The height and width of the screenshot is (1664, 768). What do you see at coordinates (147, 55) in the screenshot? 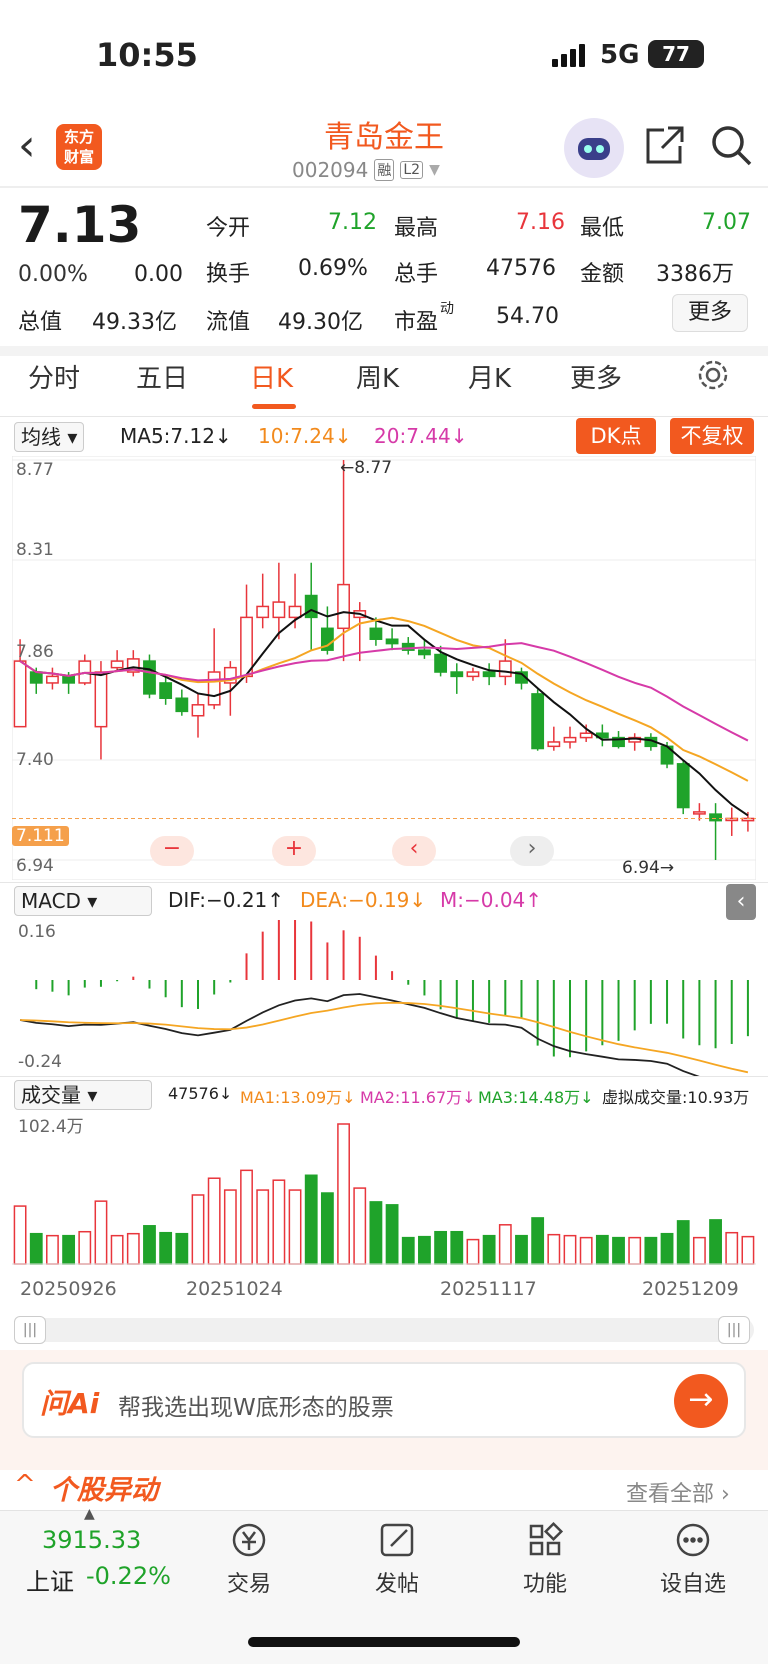
I see `status-time: 10:55` at bounding box center [147, 55].